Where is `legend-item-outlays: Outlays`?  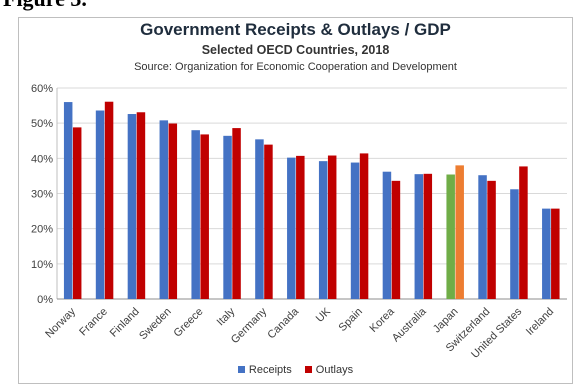
legend-item-outlays: Outlays is located at coordinates (329, 370).